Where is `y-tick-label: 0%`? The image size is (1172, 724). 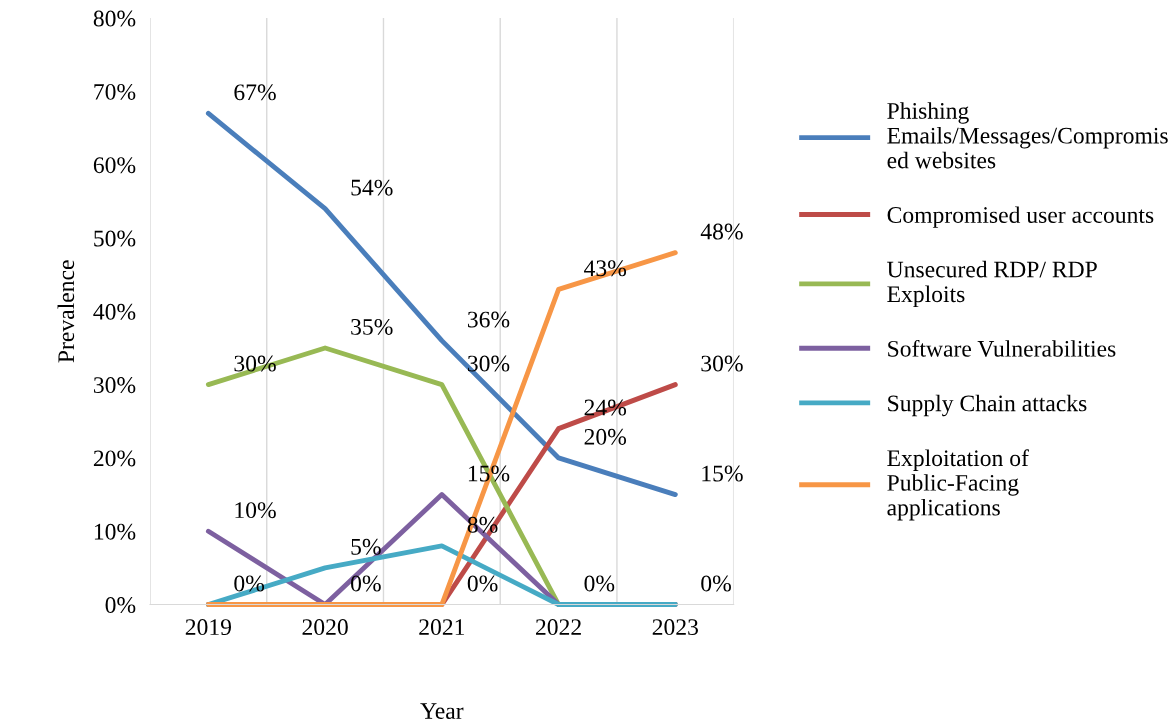
y-tick-label: 0% is located at coordinates (120, 605).